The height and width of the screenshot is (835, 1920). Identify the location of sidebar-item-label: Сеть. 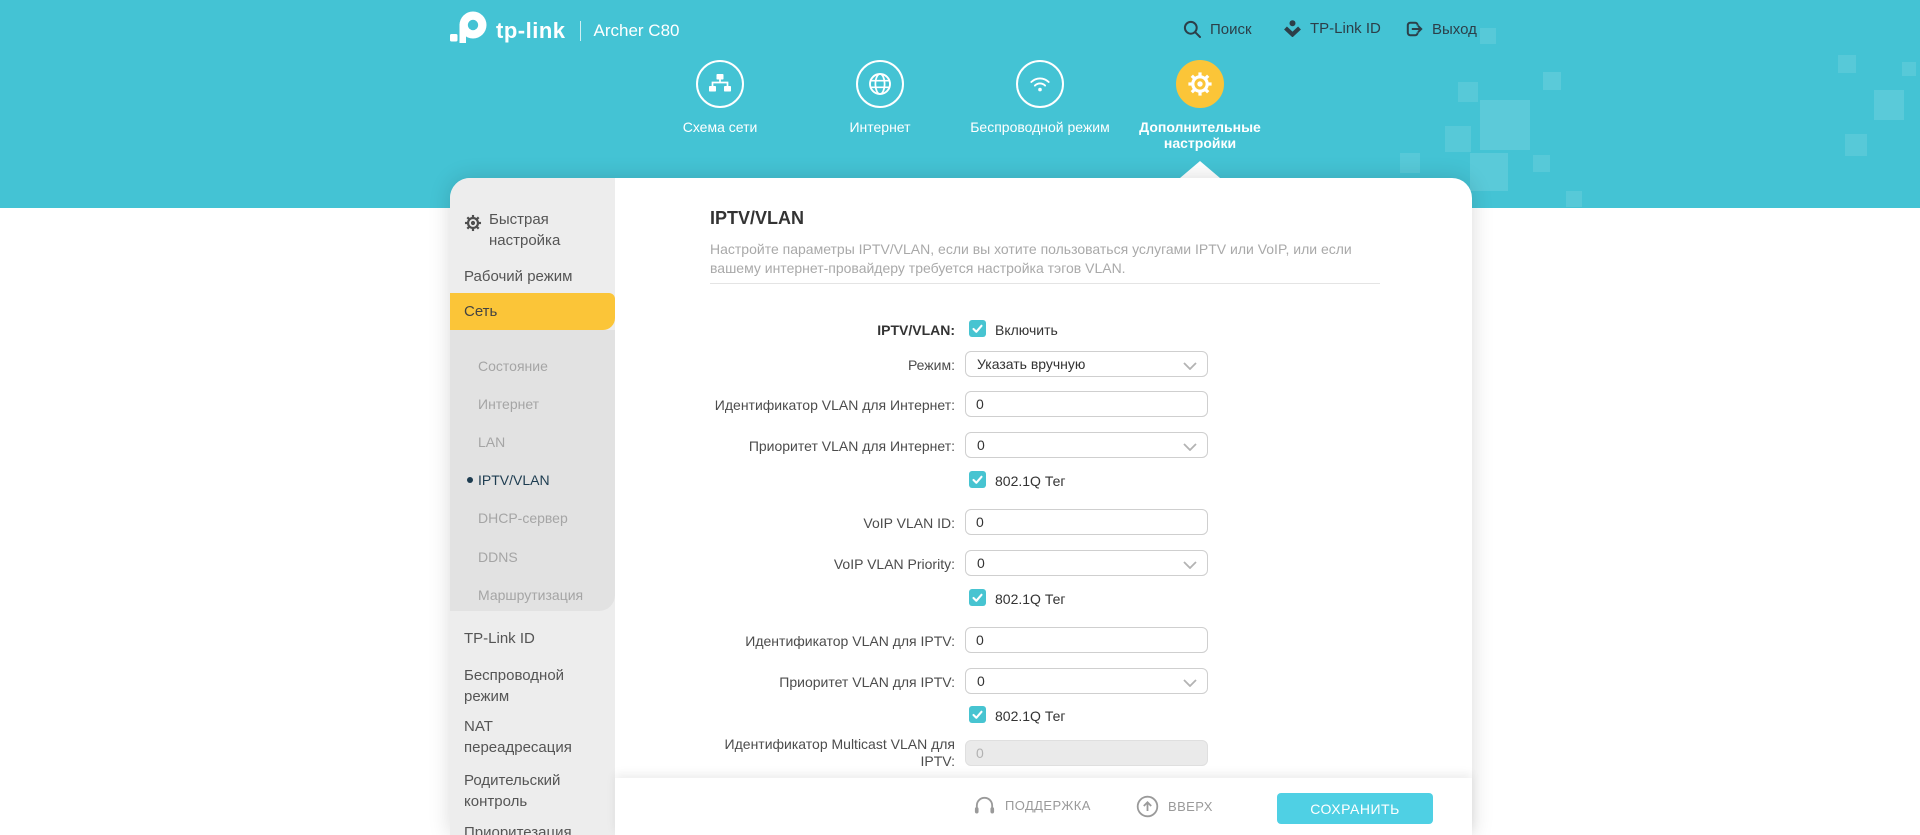
(481, 311).